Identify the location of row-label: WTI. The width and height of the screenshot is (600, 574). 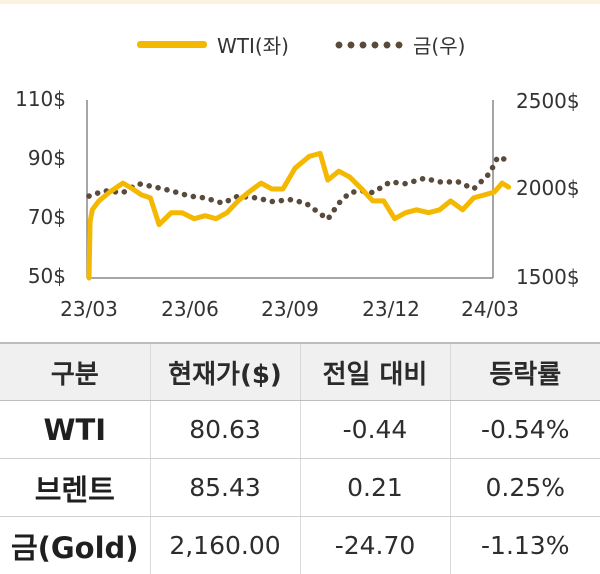
(75, 430).